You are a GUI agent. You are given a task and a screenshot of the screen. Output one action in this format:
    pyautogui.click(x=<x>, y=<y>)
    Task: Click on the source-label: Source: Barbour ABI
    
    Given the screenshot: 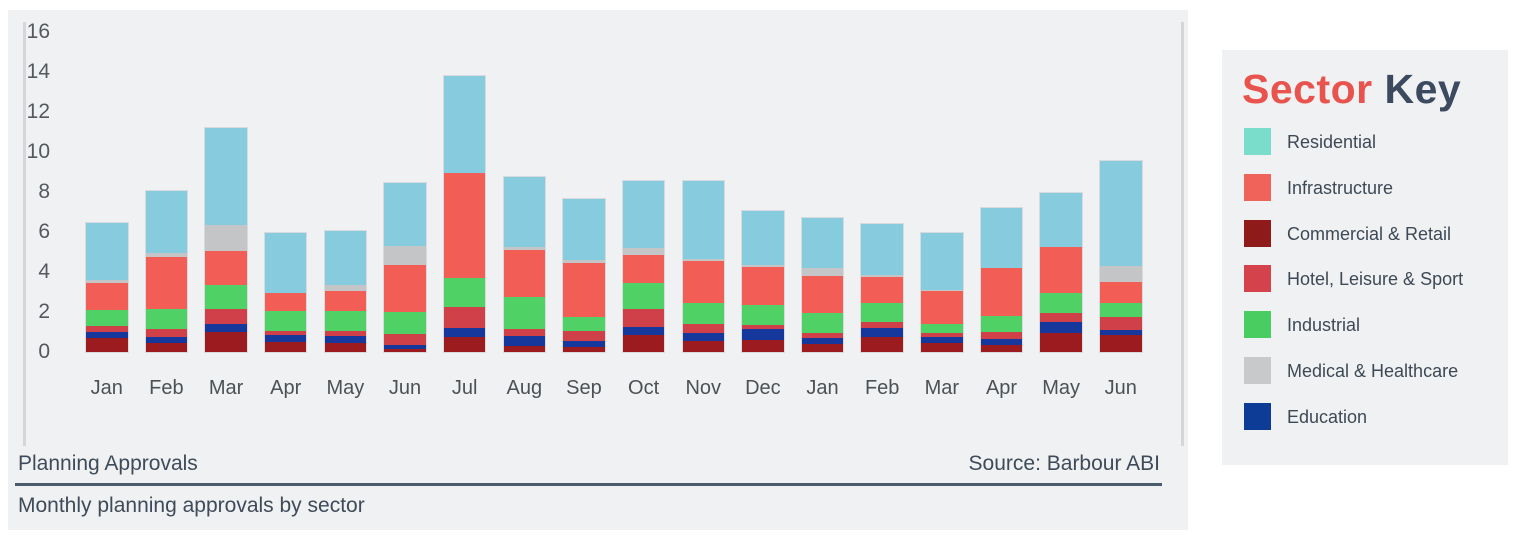 What is the action you would take?
    pyautogui.click(x=1064, y=463)
    